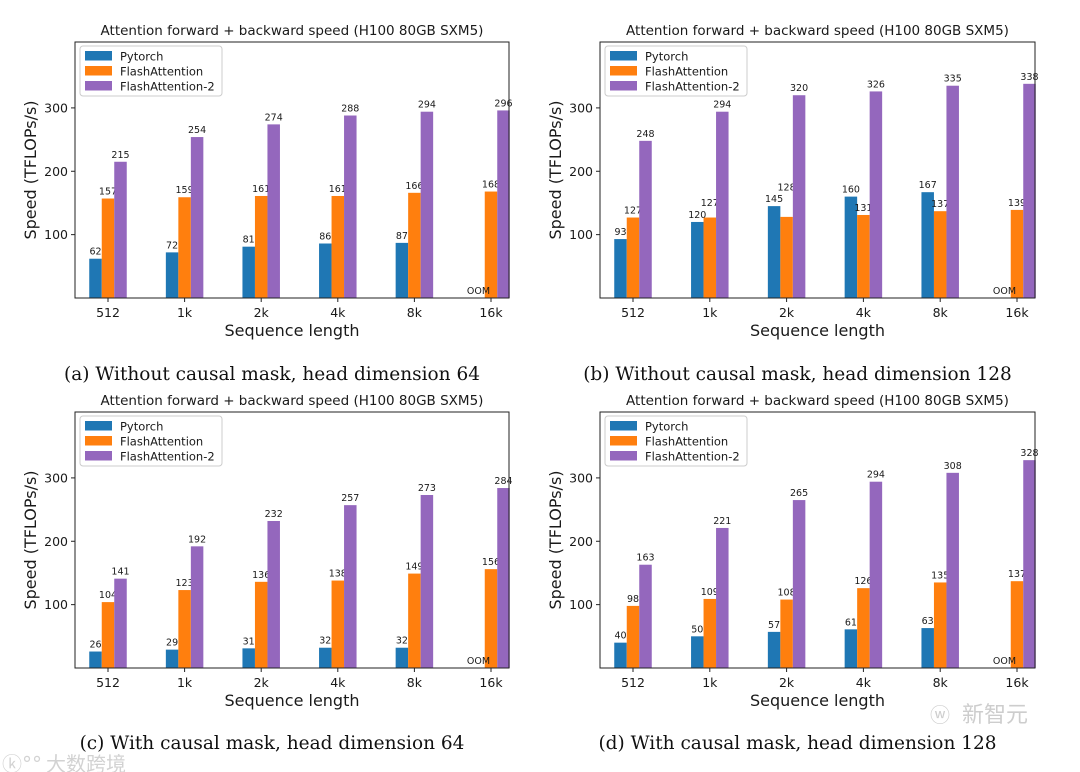 Image resolution: width=1080 pixels, height=772 pixels. Describe the element at coordinates (86, 762) in the screenshot. I see `watermark-left-text: 大数跨境` at that location.